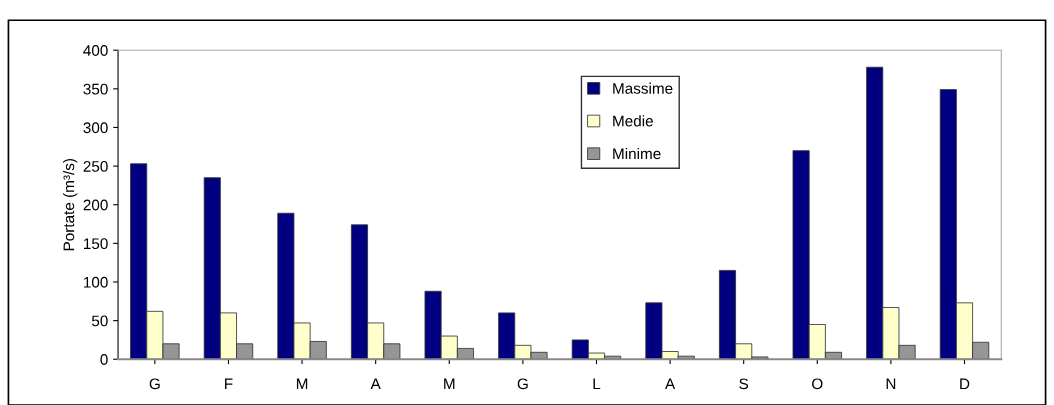  I want to click on y-axis-title: Portate (m³/s), so click(70, 204).